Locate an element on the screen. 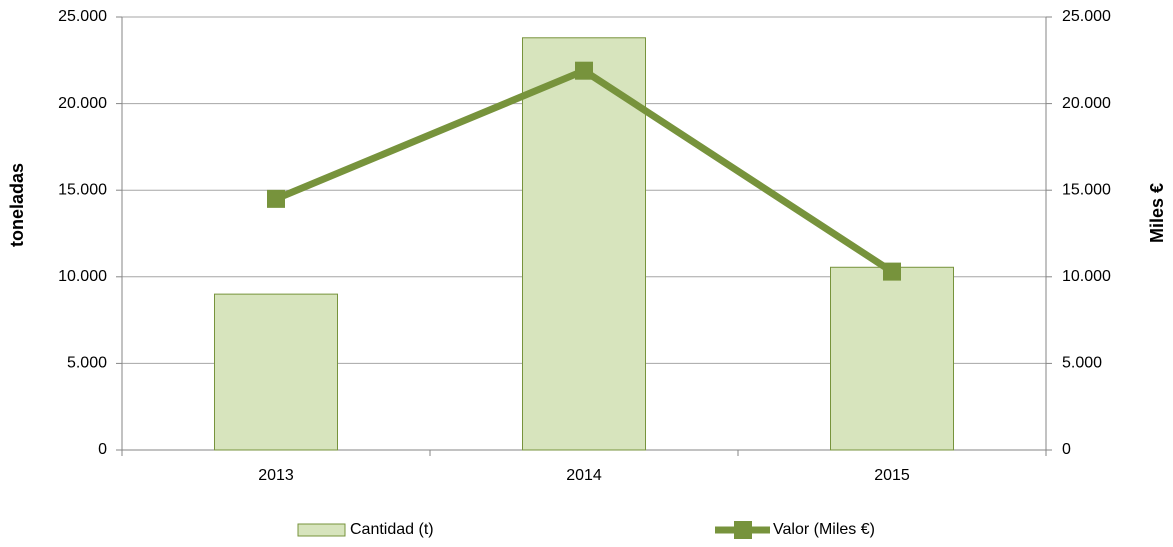 This screenshot has height=547, width=1173. x-tick-label: 2015 is located at coordinates (892, 475).